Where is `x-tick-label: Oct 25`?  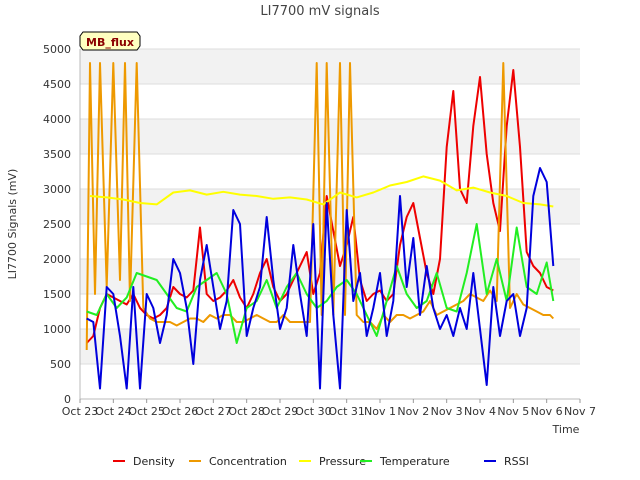 x-tick-label: Oct 25 is located at coordinates (146, 411).